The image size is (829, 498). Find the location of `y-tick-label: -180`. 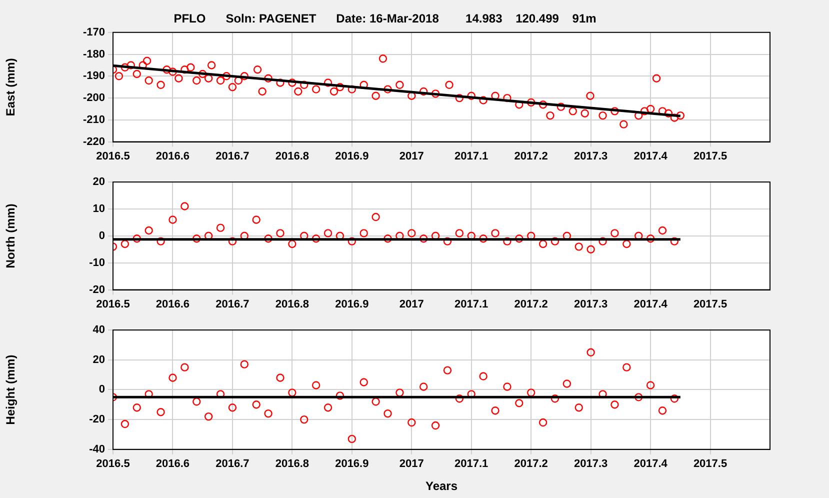

y-tick-label: -180 is located at coordinates (93, 54).